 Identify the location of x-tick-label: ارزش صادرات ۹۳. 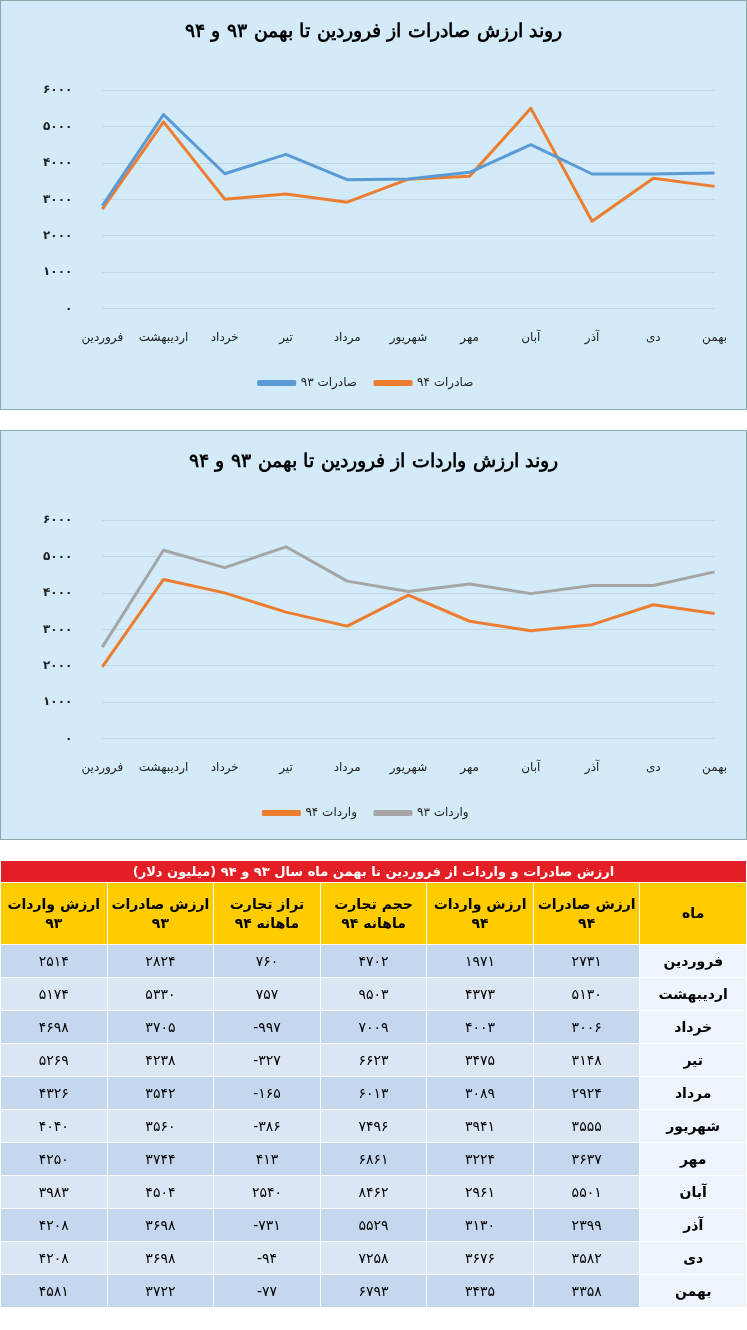
(160, 913).